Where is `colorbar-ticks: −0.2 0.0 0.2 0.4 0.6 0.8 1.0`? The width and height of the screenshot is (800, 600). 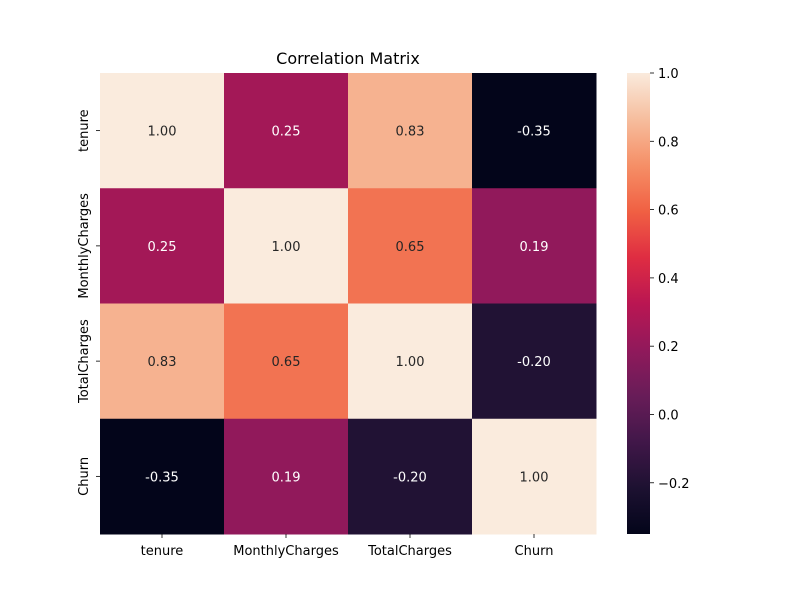
colorbar-ticks: −0.2 0.0 0.2 0.4 0.6 0.8 1.0 is located at coordinates (670, 279).